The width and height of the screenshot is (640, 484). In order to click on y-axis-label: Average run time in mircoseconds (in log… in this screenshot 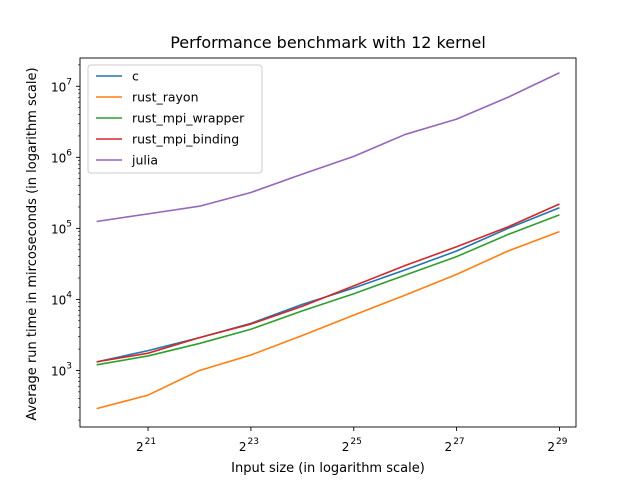, I will do `click(32, 243)`.